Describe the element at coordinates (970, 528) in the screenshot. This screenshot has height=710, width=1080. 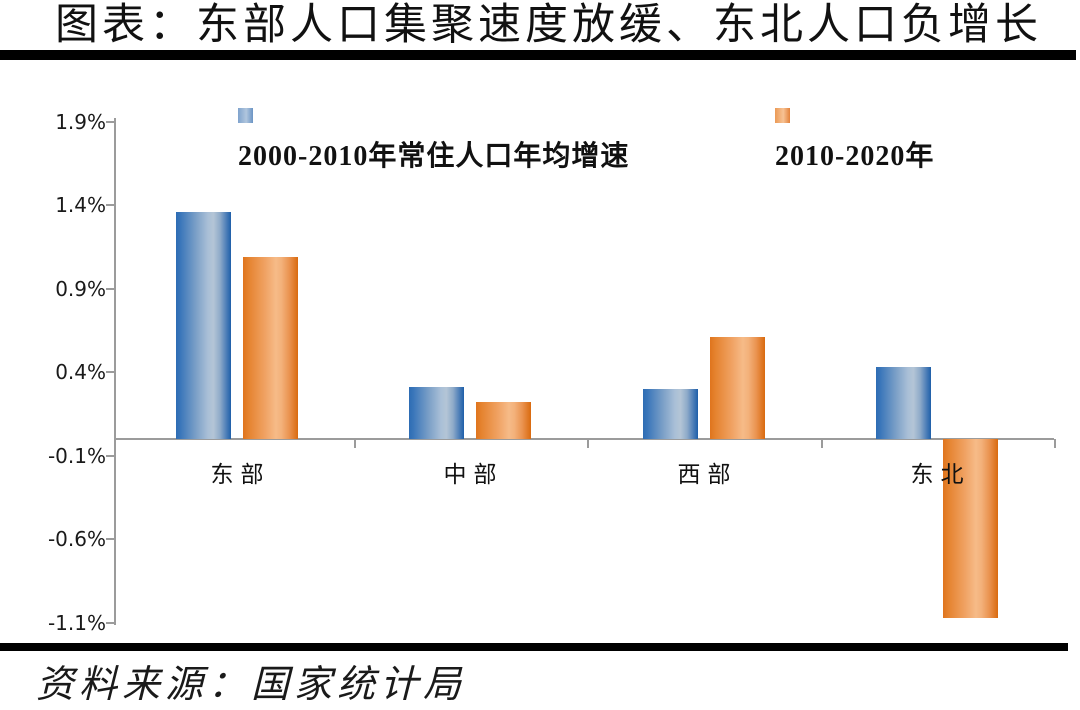
I see `bar-series1-东北` at that location.